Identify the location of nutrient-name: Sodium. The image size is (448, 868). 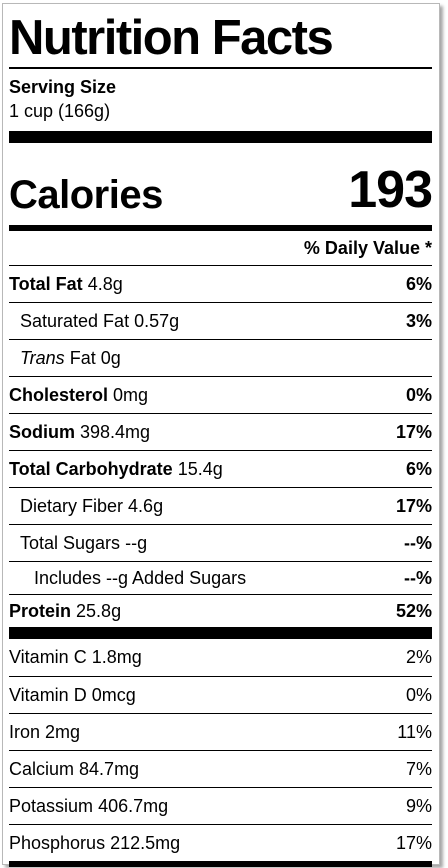
(42, 431).